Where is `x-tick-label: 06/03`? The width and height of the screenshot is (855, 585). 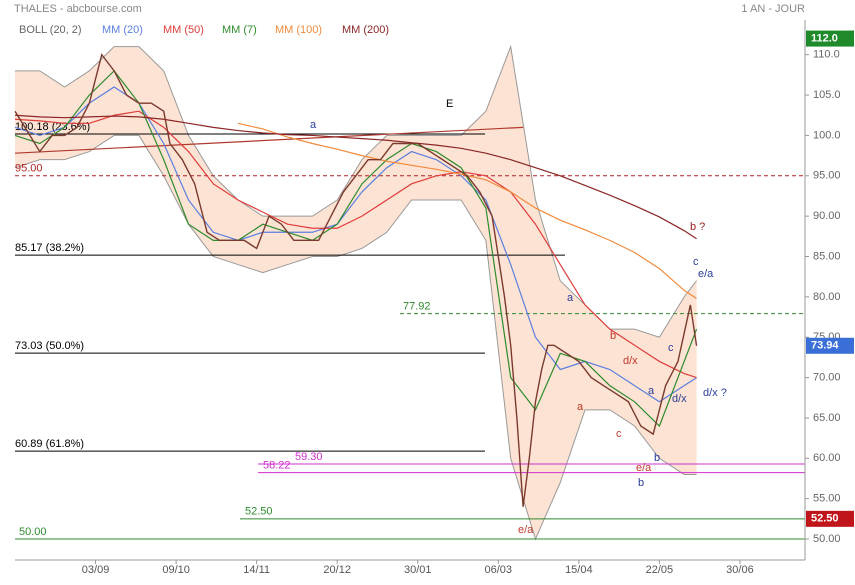
x-tick-label: 06/03 is located at coordinates (499, 570).